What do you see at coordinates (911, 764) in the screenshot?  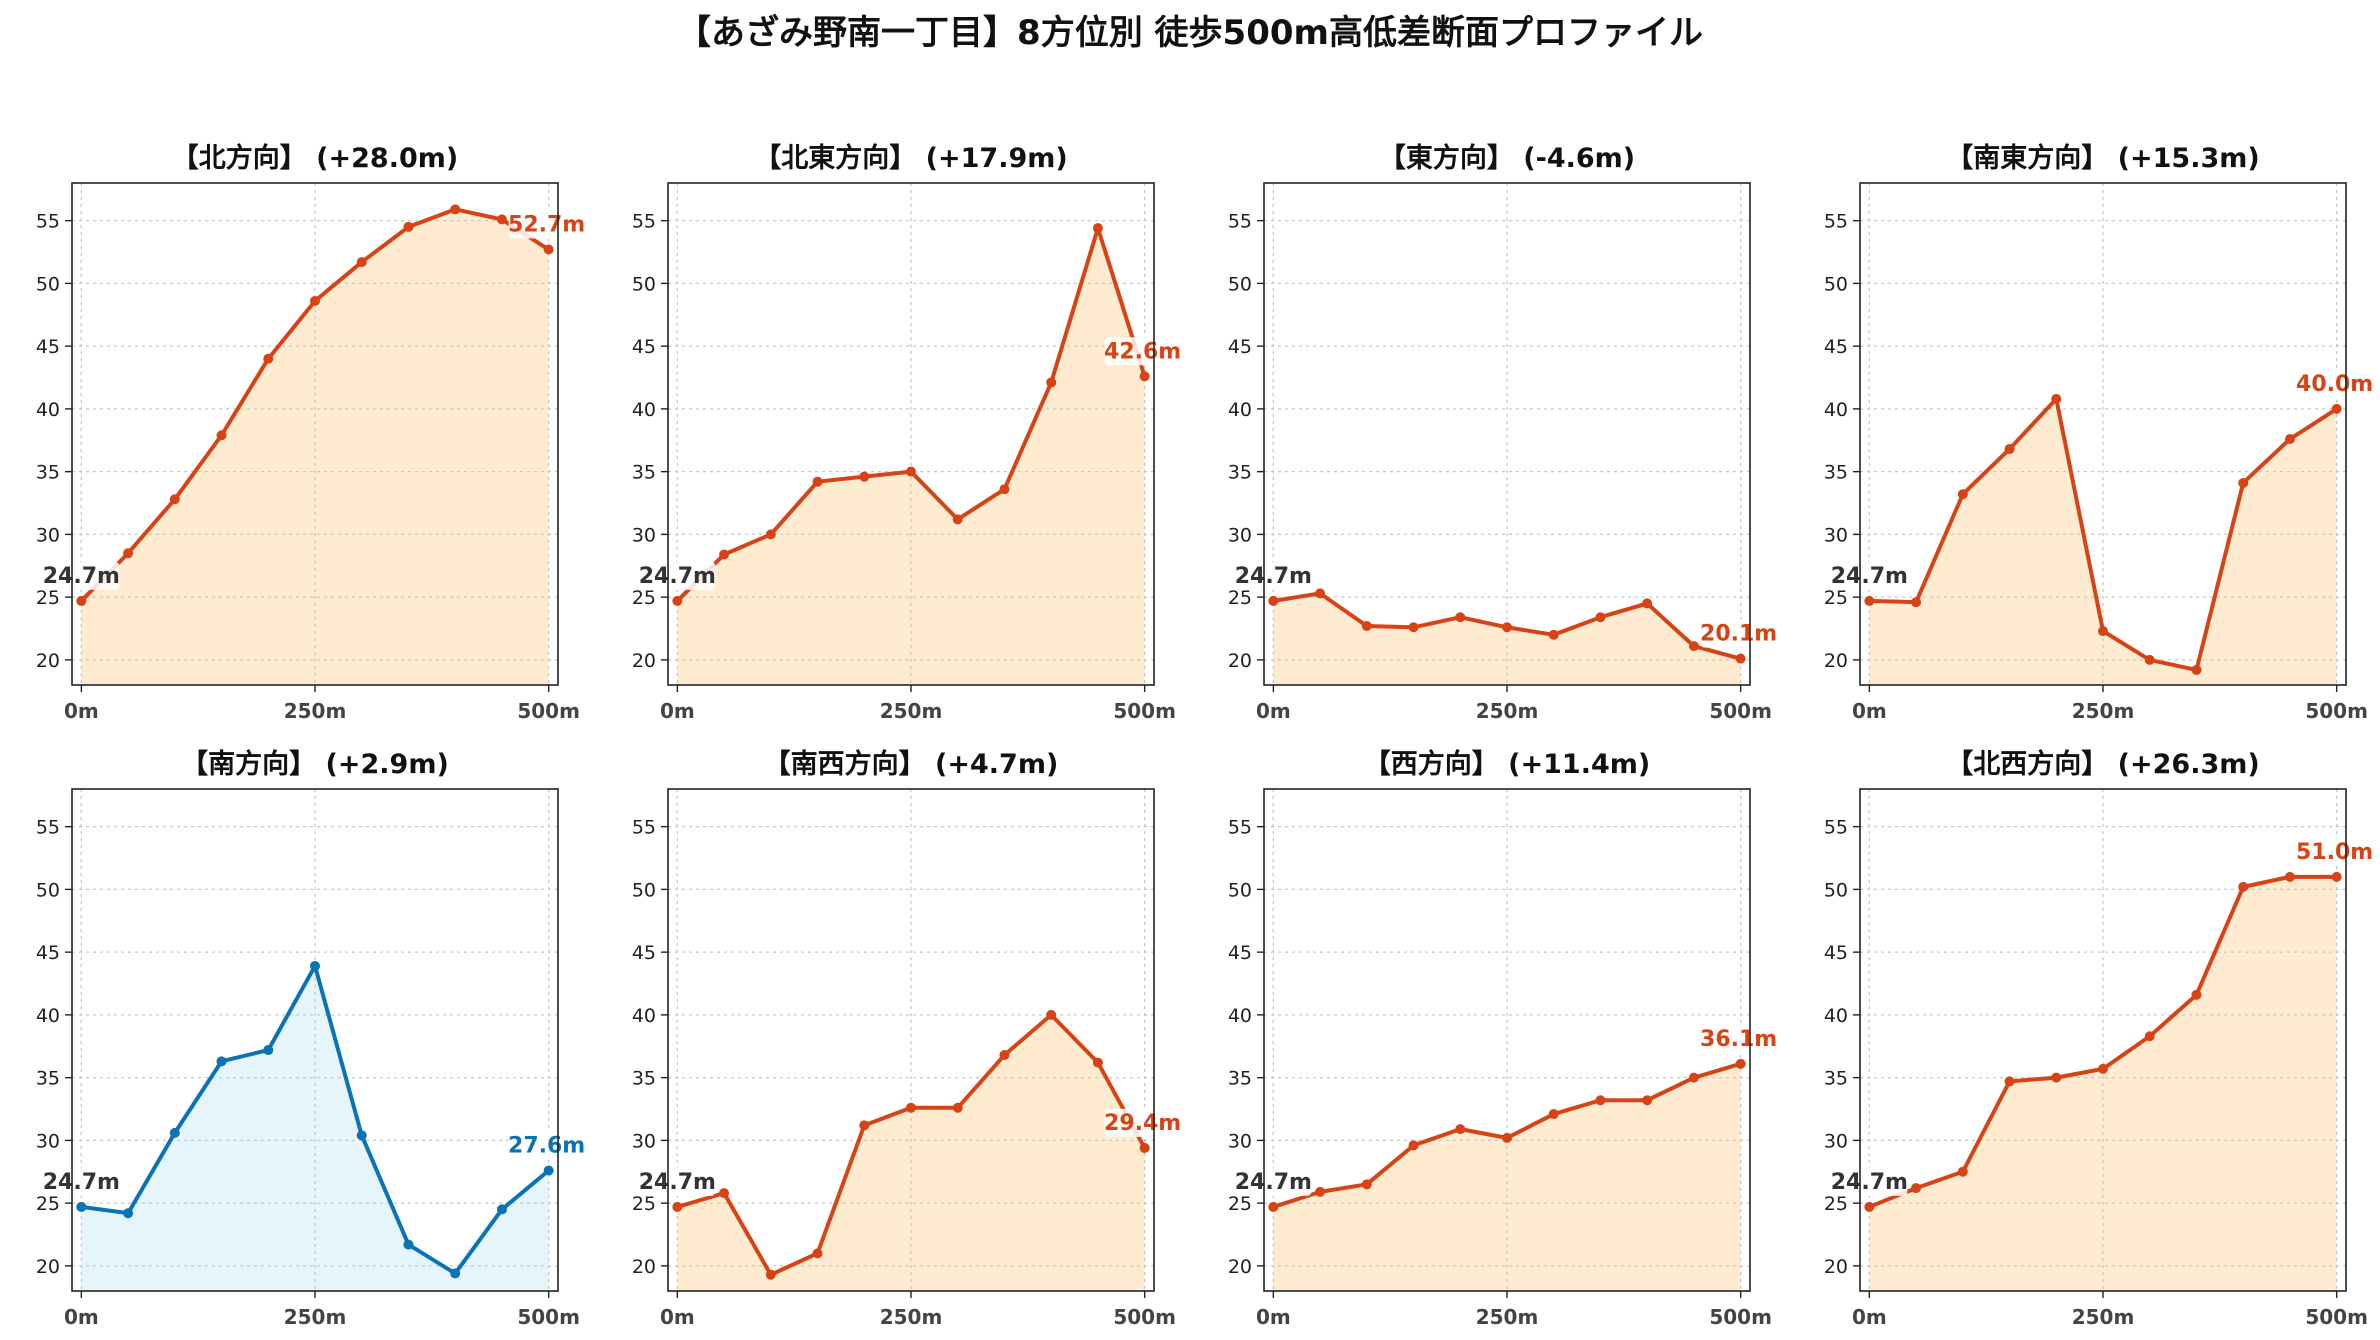 I see `panel-title: 【南西方向】 (+4.7m)` at bounding box center [911, 764].